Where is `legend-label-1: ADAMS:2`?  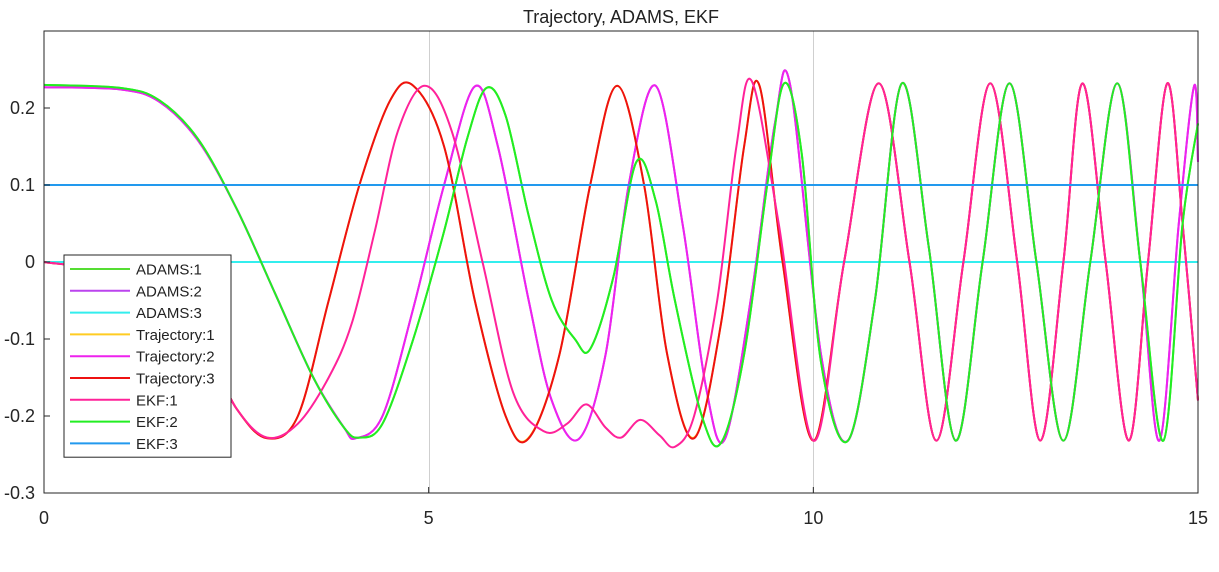 legend-label-1: ADAMS:2 is located at coordinates (169, 291).